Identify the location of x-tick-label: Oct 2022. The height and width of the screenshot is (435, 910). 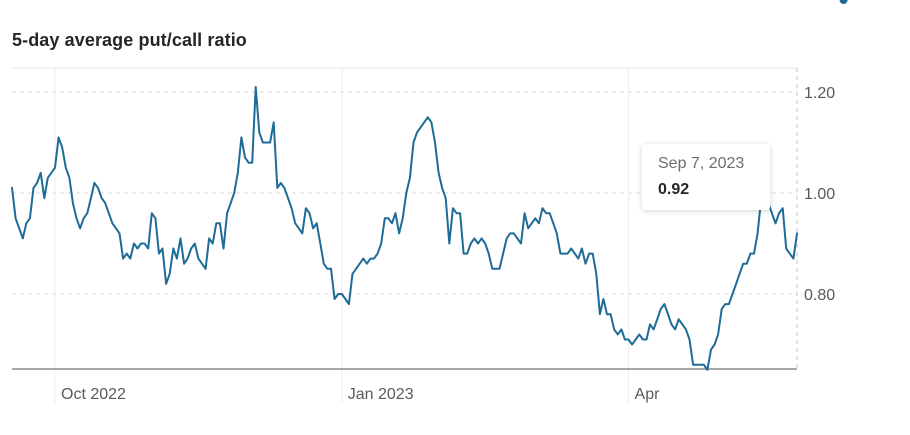
(93, 394).